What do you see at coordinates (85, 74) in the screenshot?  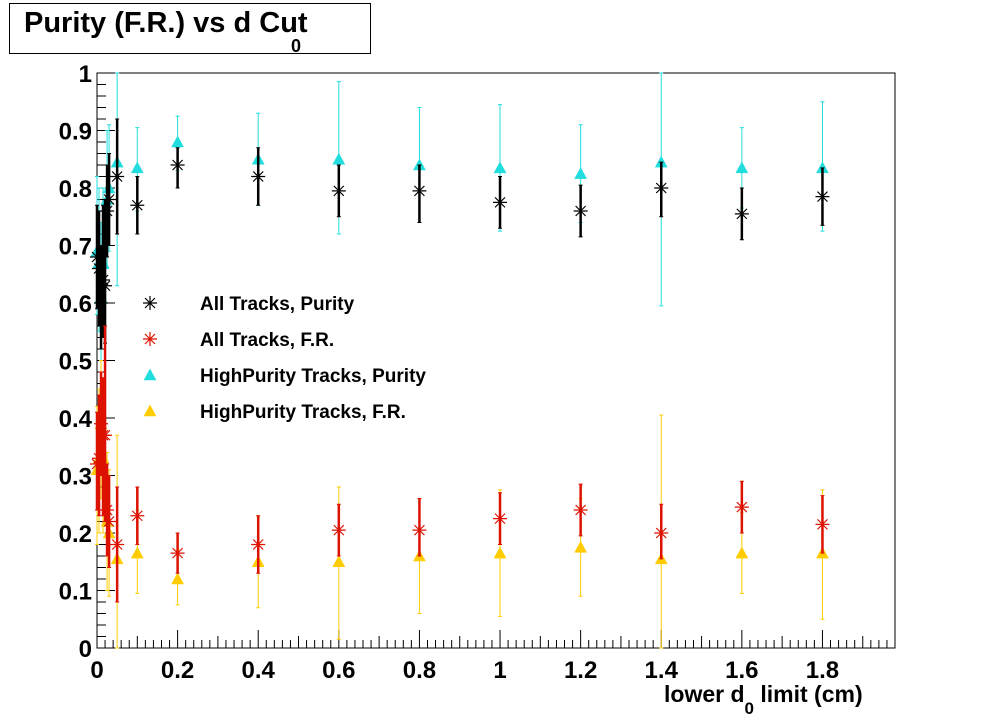 I see `y-tick-label: 1` at bounding box center [85, 74].